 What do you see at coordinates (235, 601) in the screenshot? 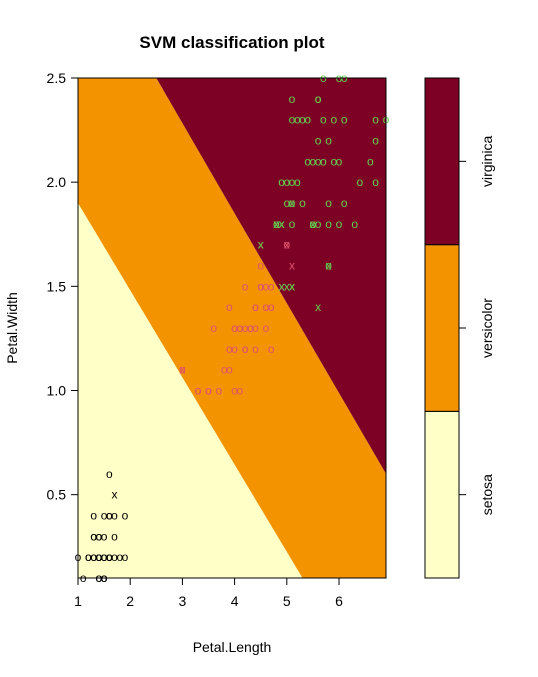
I see `x-tick-label: 4` at bounding box center [235, 601].